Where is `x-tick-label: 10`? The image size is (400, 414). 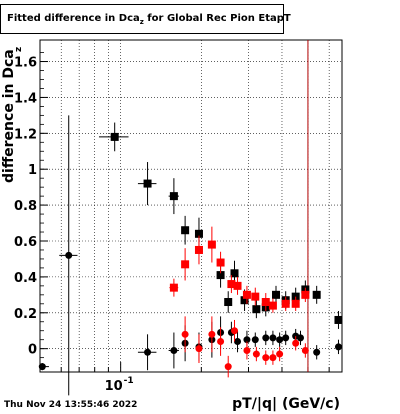
x-tick-label: 10 is located at coordinates (114, 386).